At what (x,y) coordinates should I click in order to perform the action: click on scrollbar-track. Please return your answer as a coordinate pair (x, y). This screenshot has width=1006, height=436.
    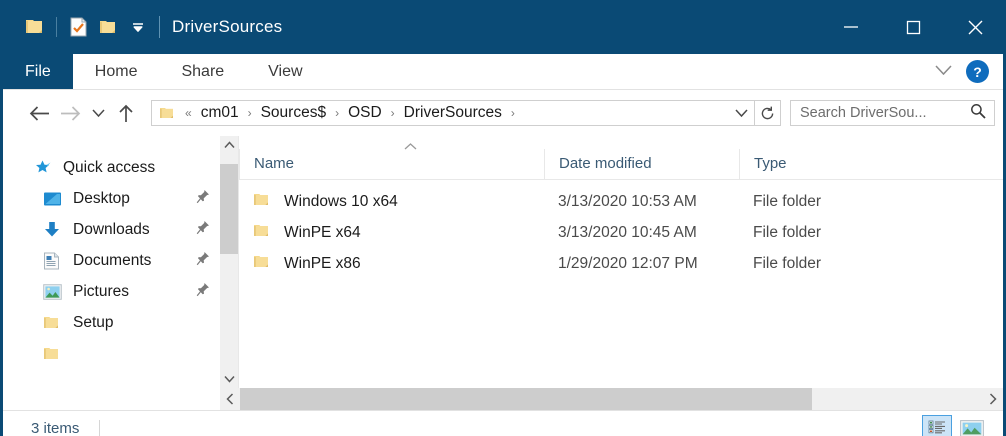
    Looking at the image, I should click on (229, 262).